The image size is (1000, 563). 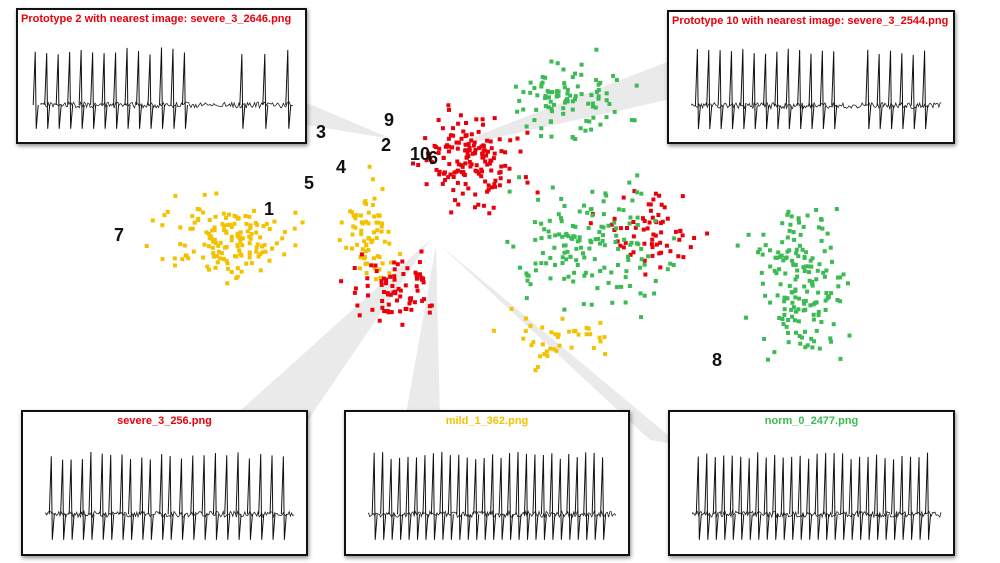 What do you see at coordinates (811, 483) in the screenshot?
I see `panel-bottom-right: norm_0_2477.png` at bounding box center [811, 483].